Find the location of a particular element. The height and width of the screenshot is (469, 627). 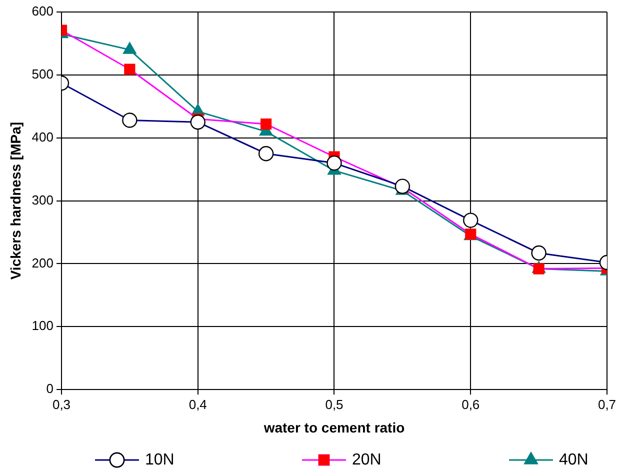

y-tick-label: 300 is located at coordinates (43, 200).